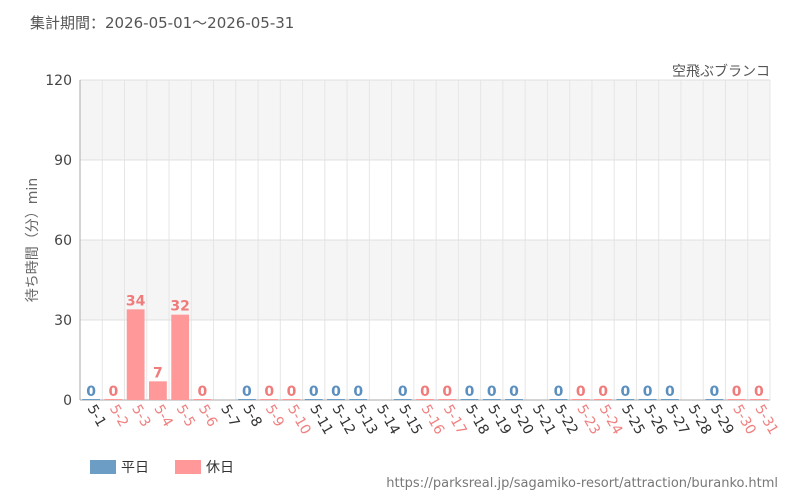  Describe the element at coordinates (220, 468) in the screenshot. I see `legend-label: 休日` at that location.